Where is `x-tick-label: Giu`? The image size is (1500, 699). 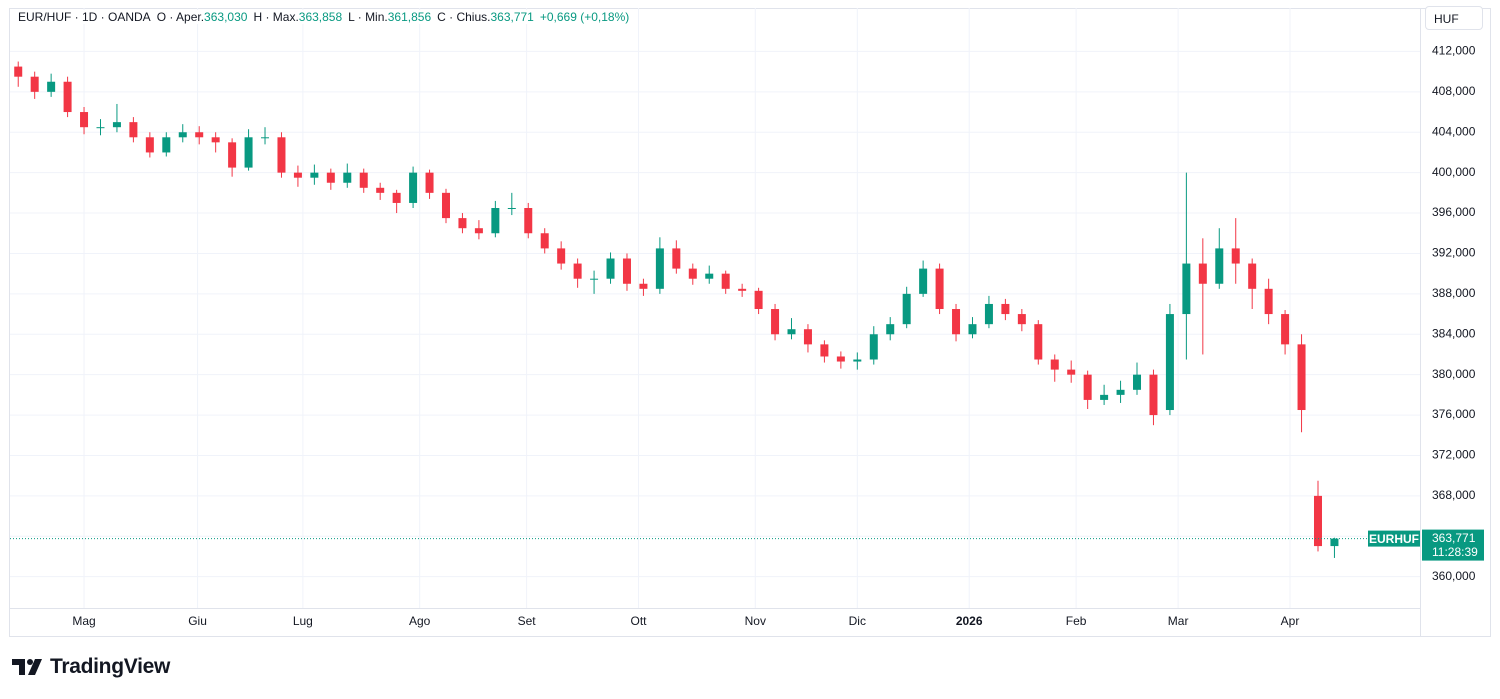 x-tick-label: Giu is located at coordinates (197, 621).